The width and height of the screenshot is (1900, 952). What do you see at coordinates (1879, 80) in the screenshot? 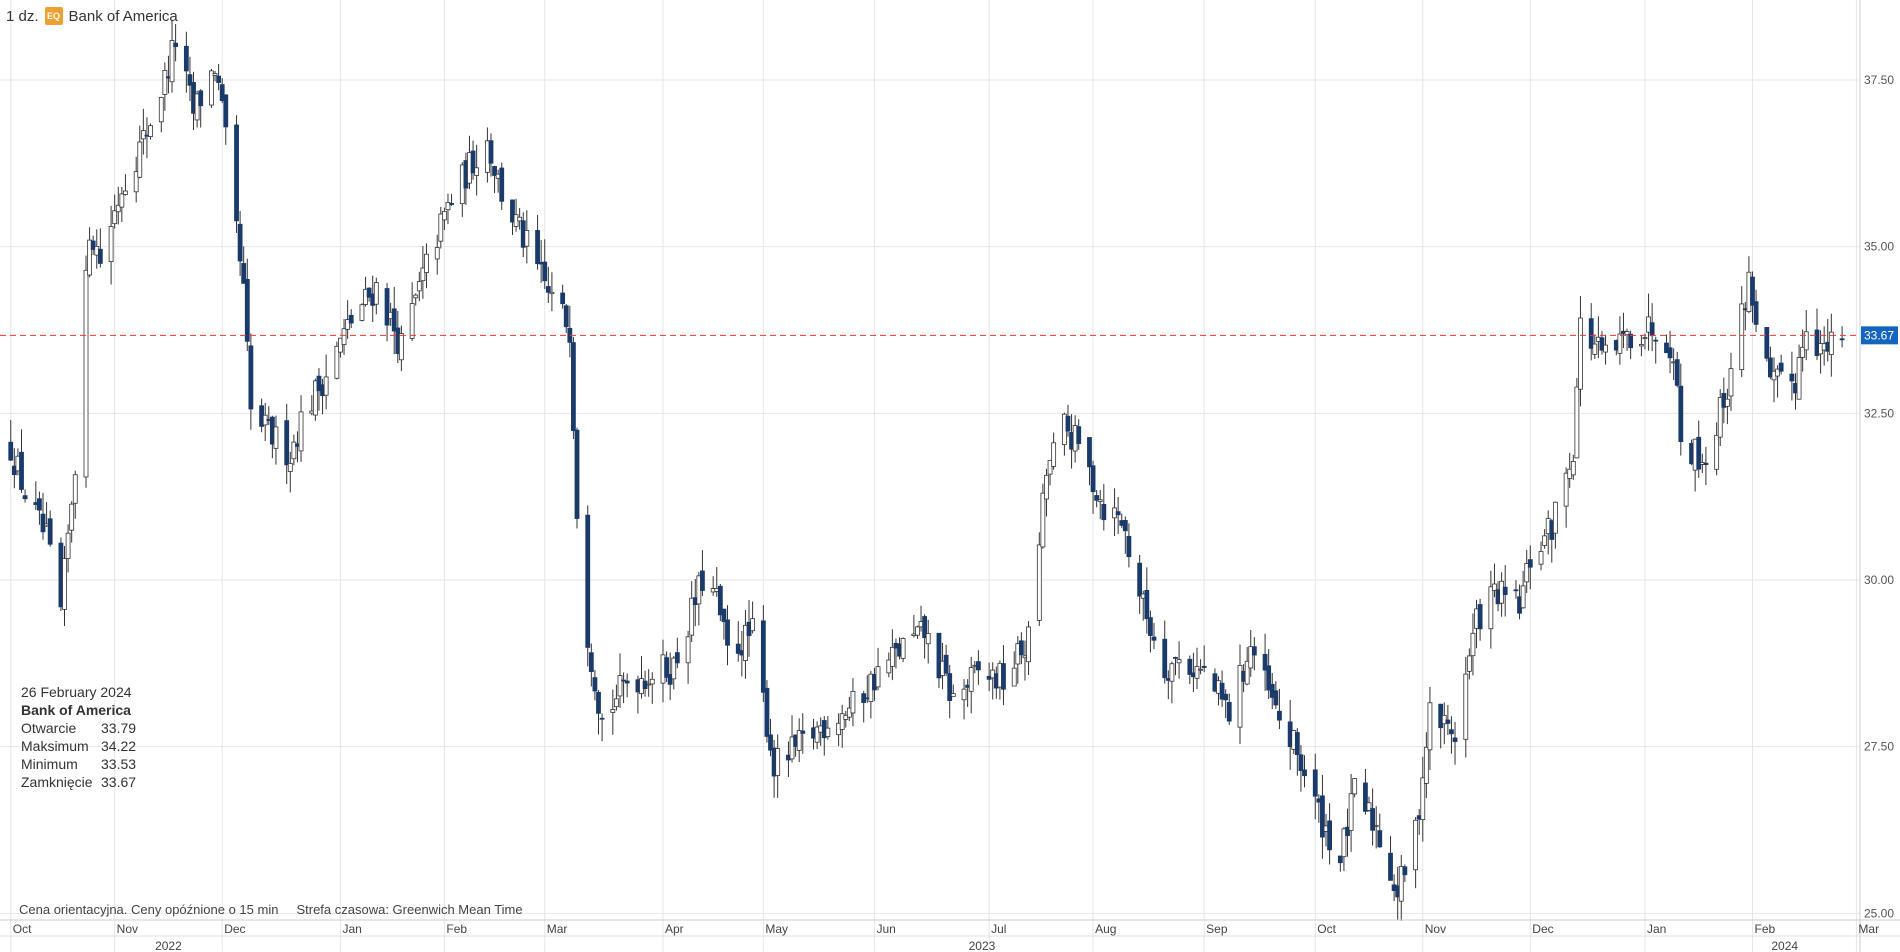
I see `y-tick-label: 37.50` at bounding box center [1879, 80].